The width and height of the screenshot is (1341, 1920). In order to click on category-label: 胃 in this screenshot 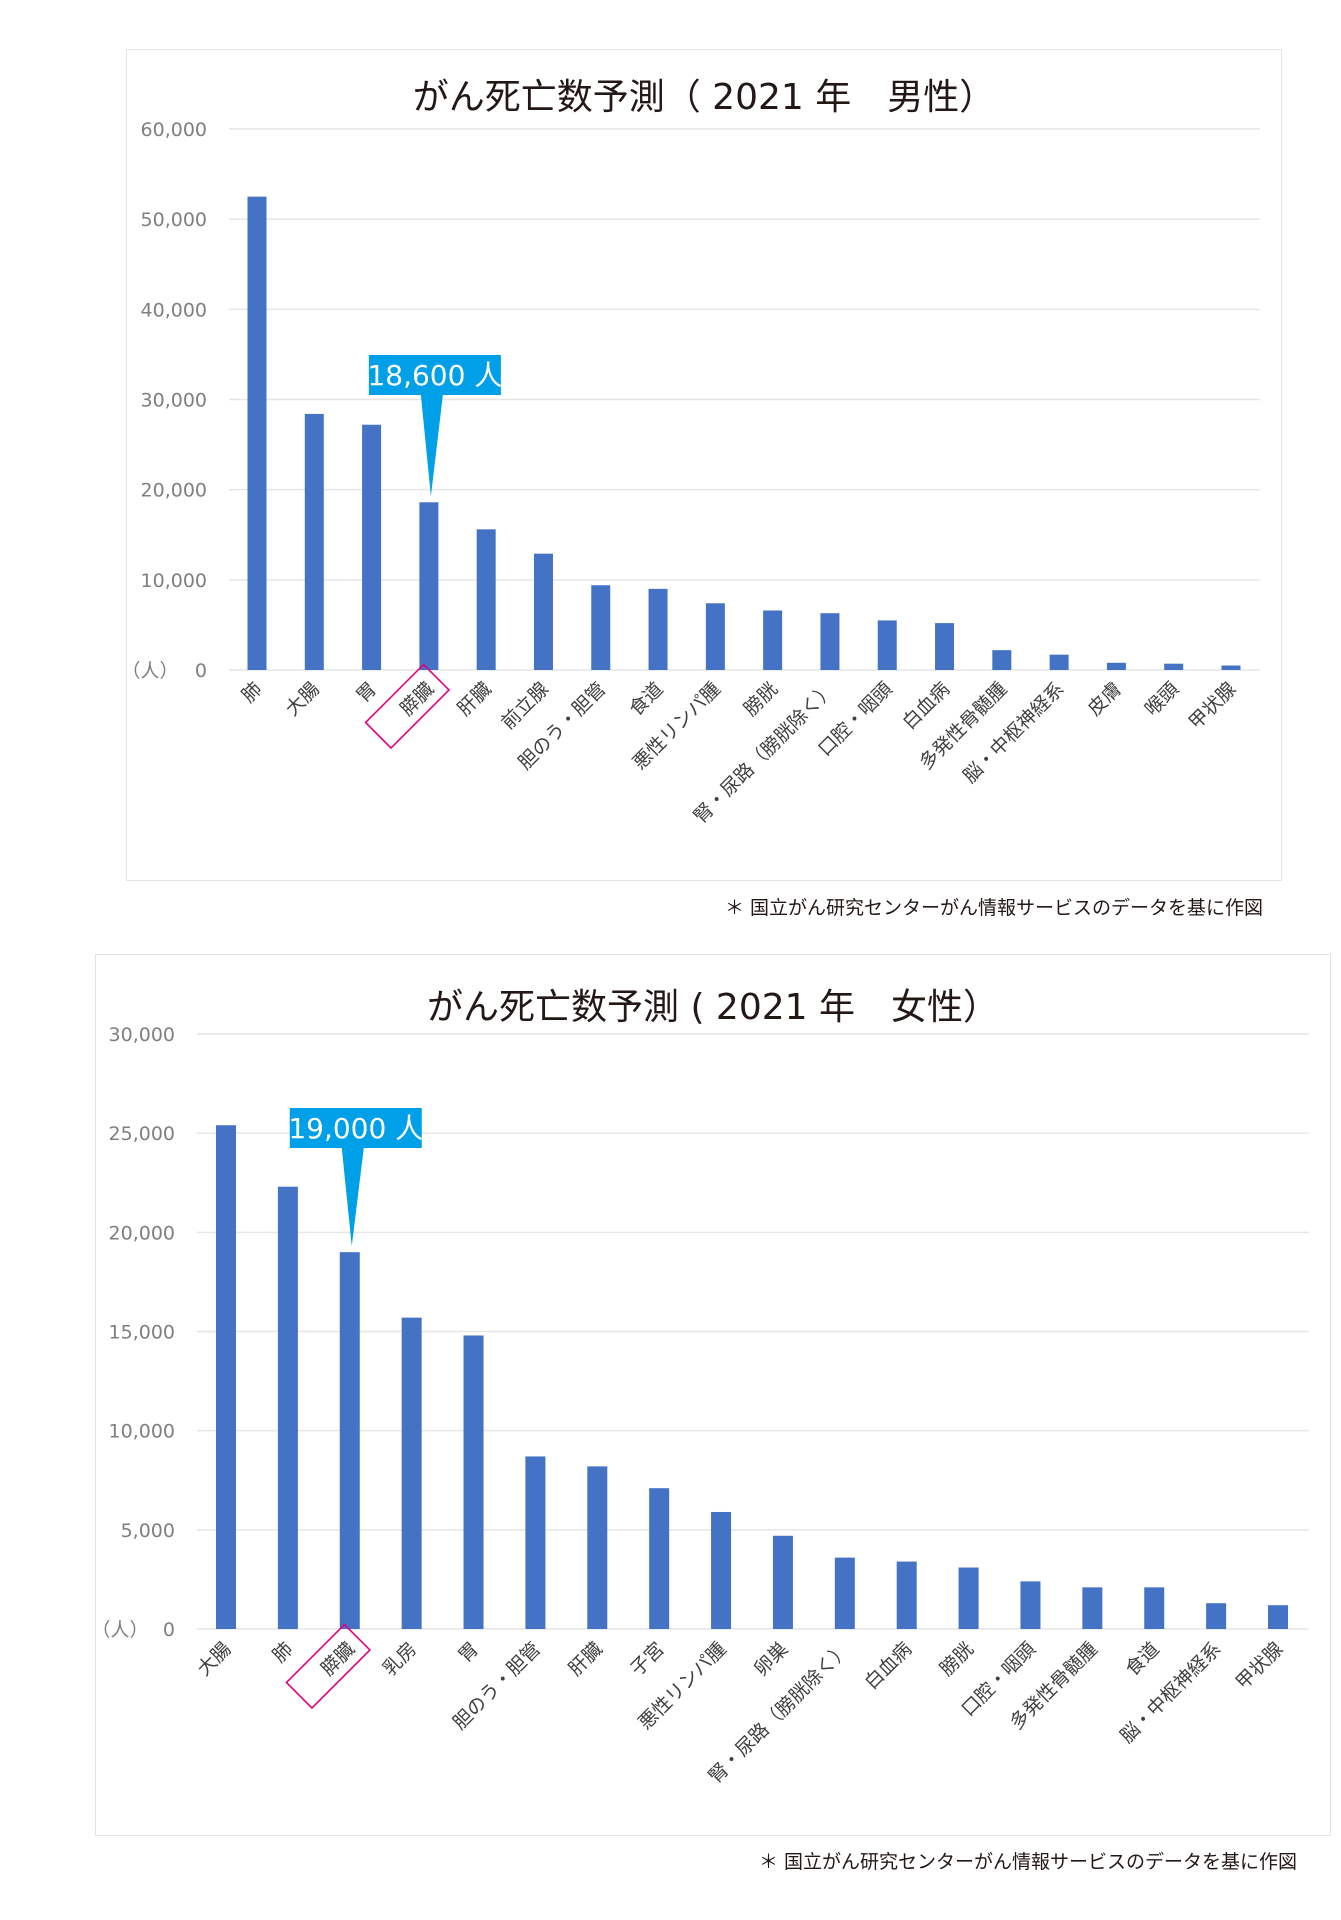, I will do `click(468, 1652)`.